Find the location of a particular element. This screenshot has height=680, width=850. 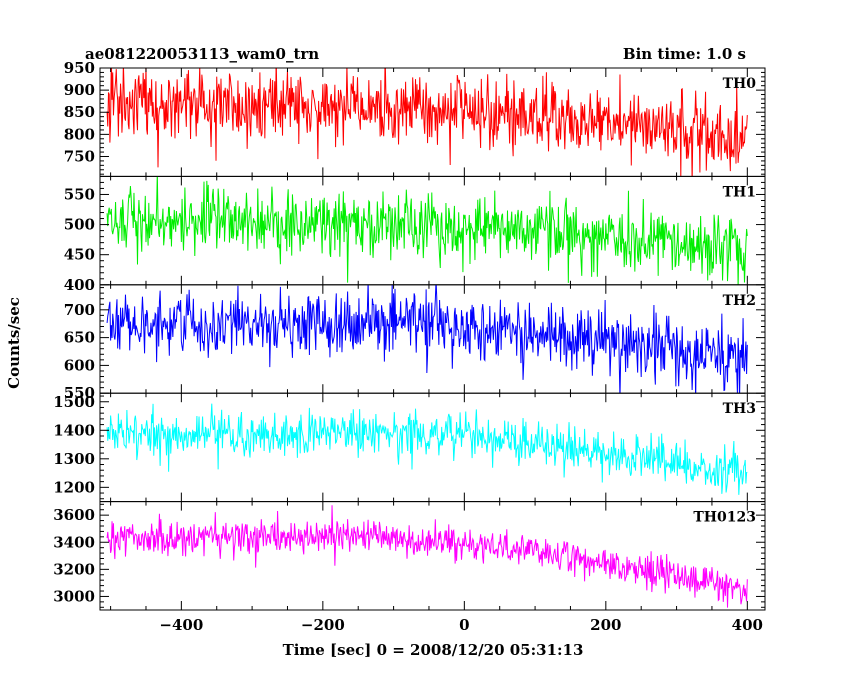

panel-th3: 1200 1300 1400 1500 TH3 is located at coordinates (409, 447).